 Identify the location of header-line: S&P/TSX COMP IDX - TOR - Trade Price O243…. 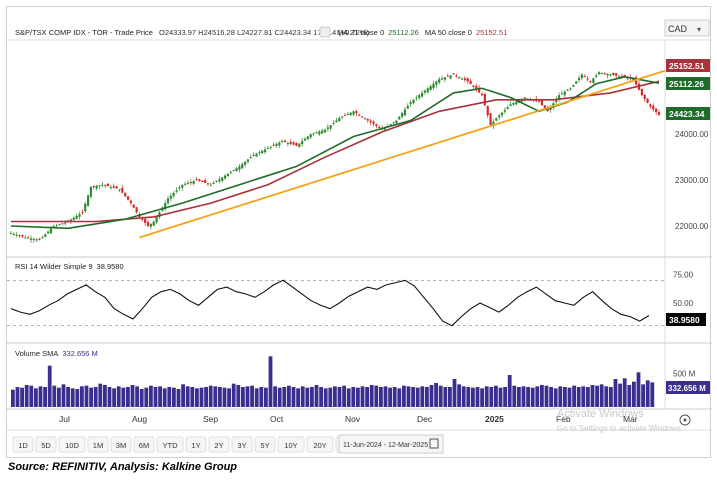
(192, 32).